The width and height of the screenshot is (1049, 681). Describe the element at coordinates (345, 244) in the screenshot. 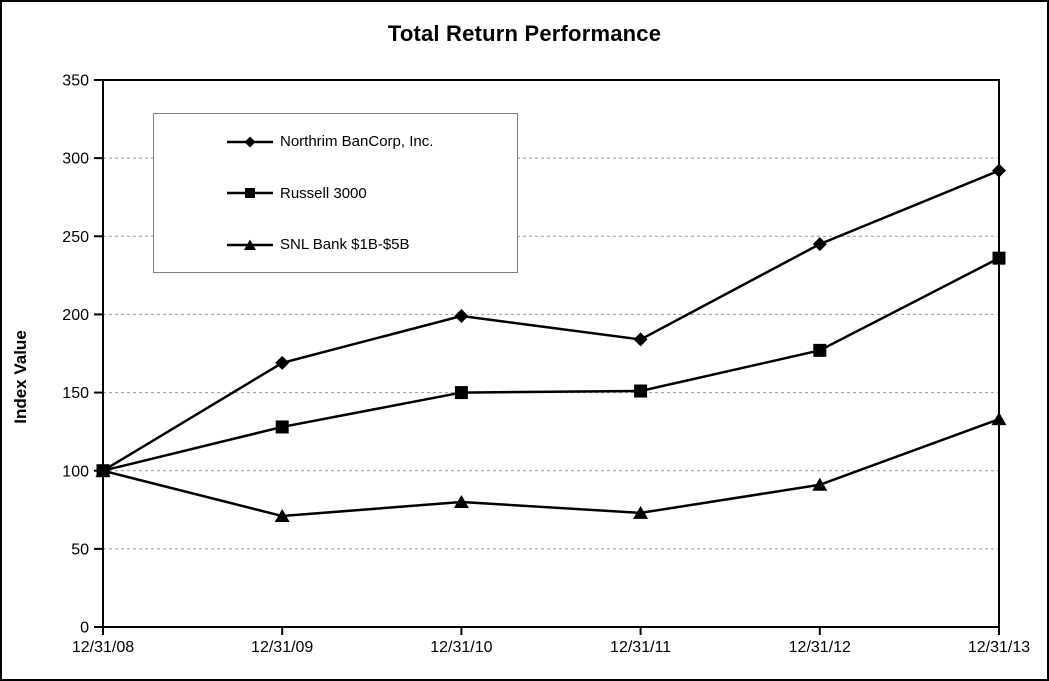

I see `legend-label: SNL Bank $1B-$5B` at that location.